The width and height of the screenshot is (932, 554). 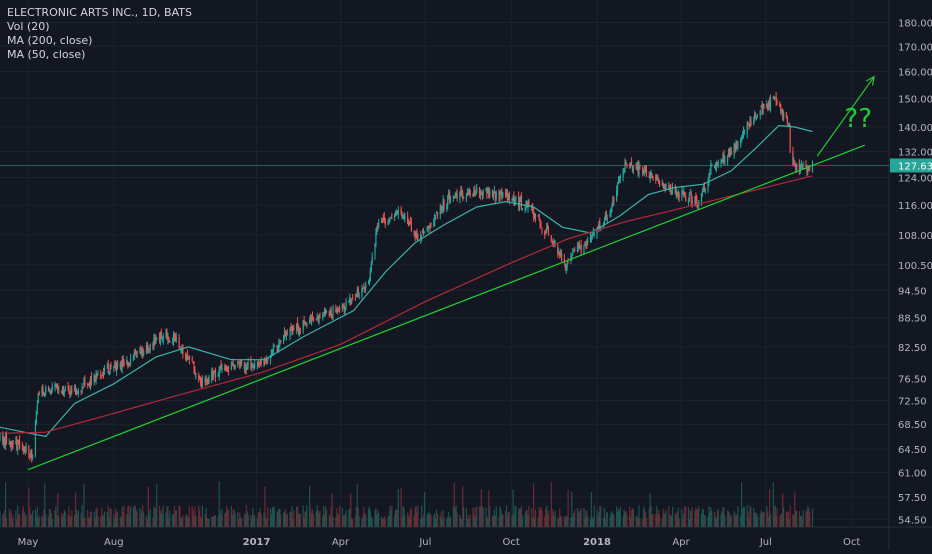 I want to click on time-tick-label: Apr, so click(x=341, y=542).